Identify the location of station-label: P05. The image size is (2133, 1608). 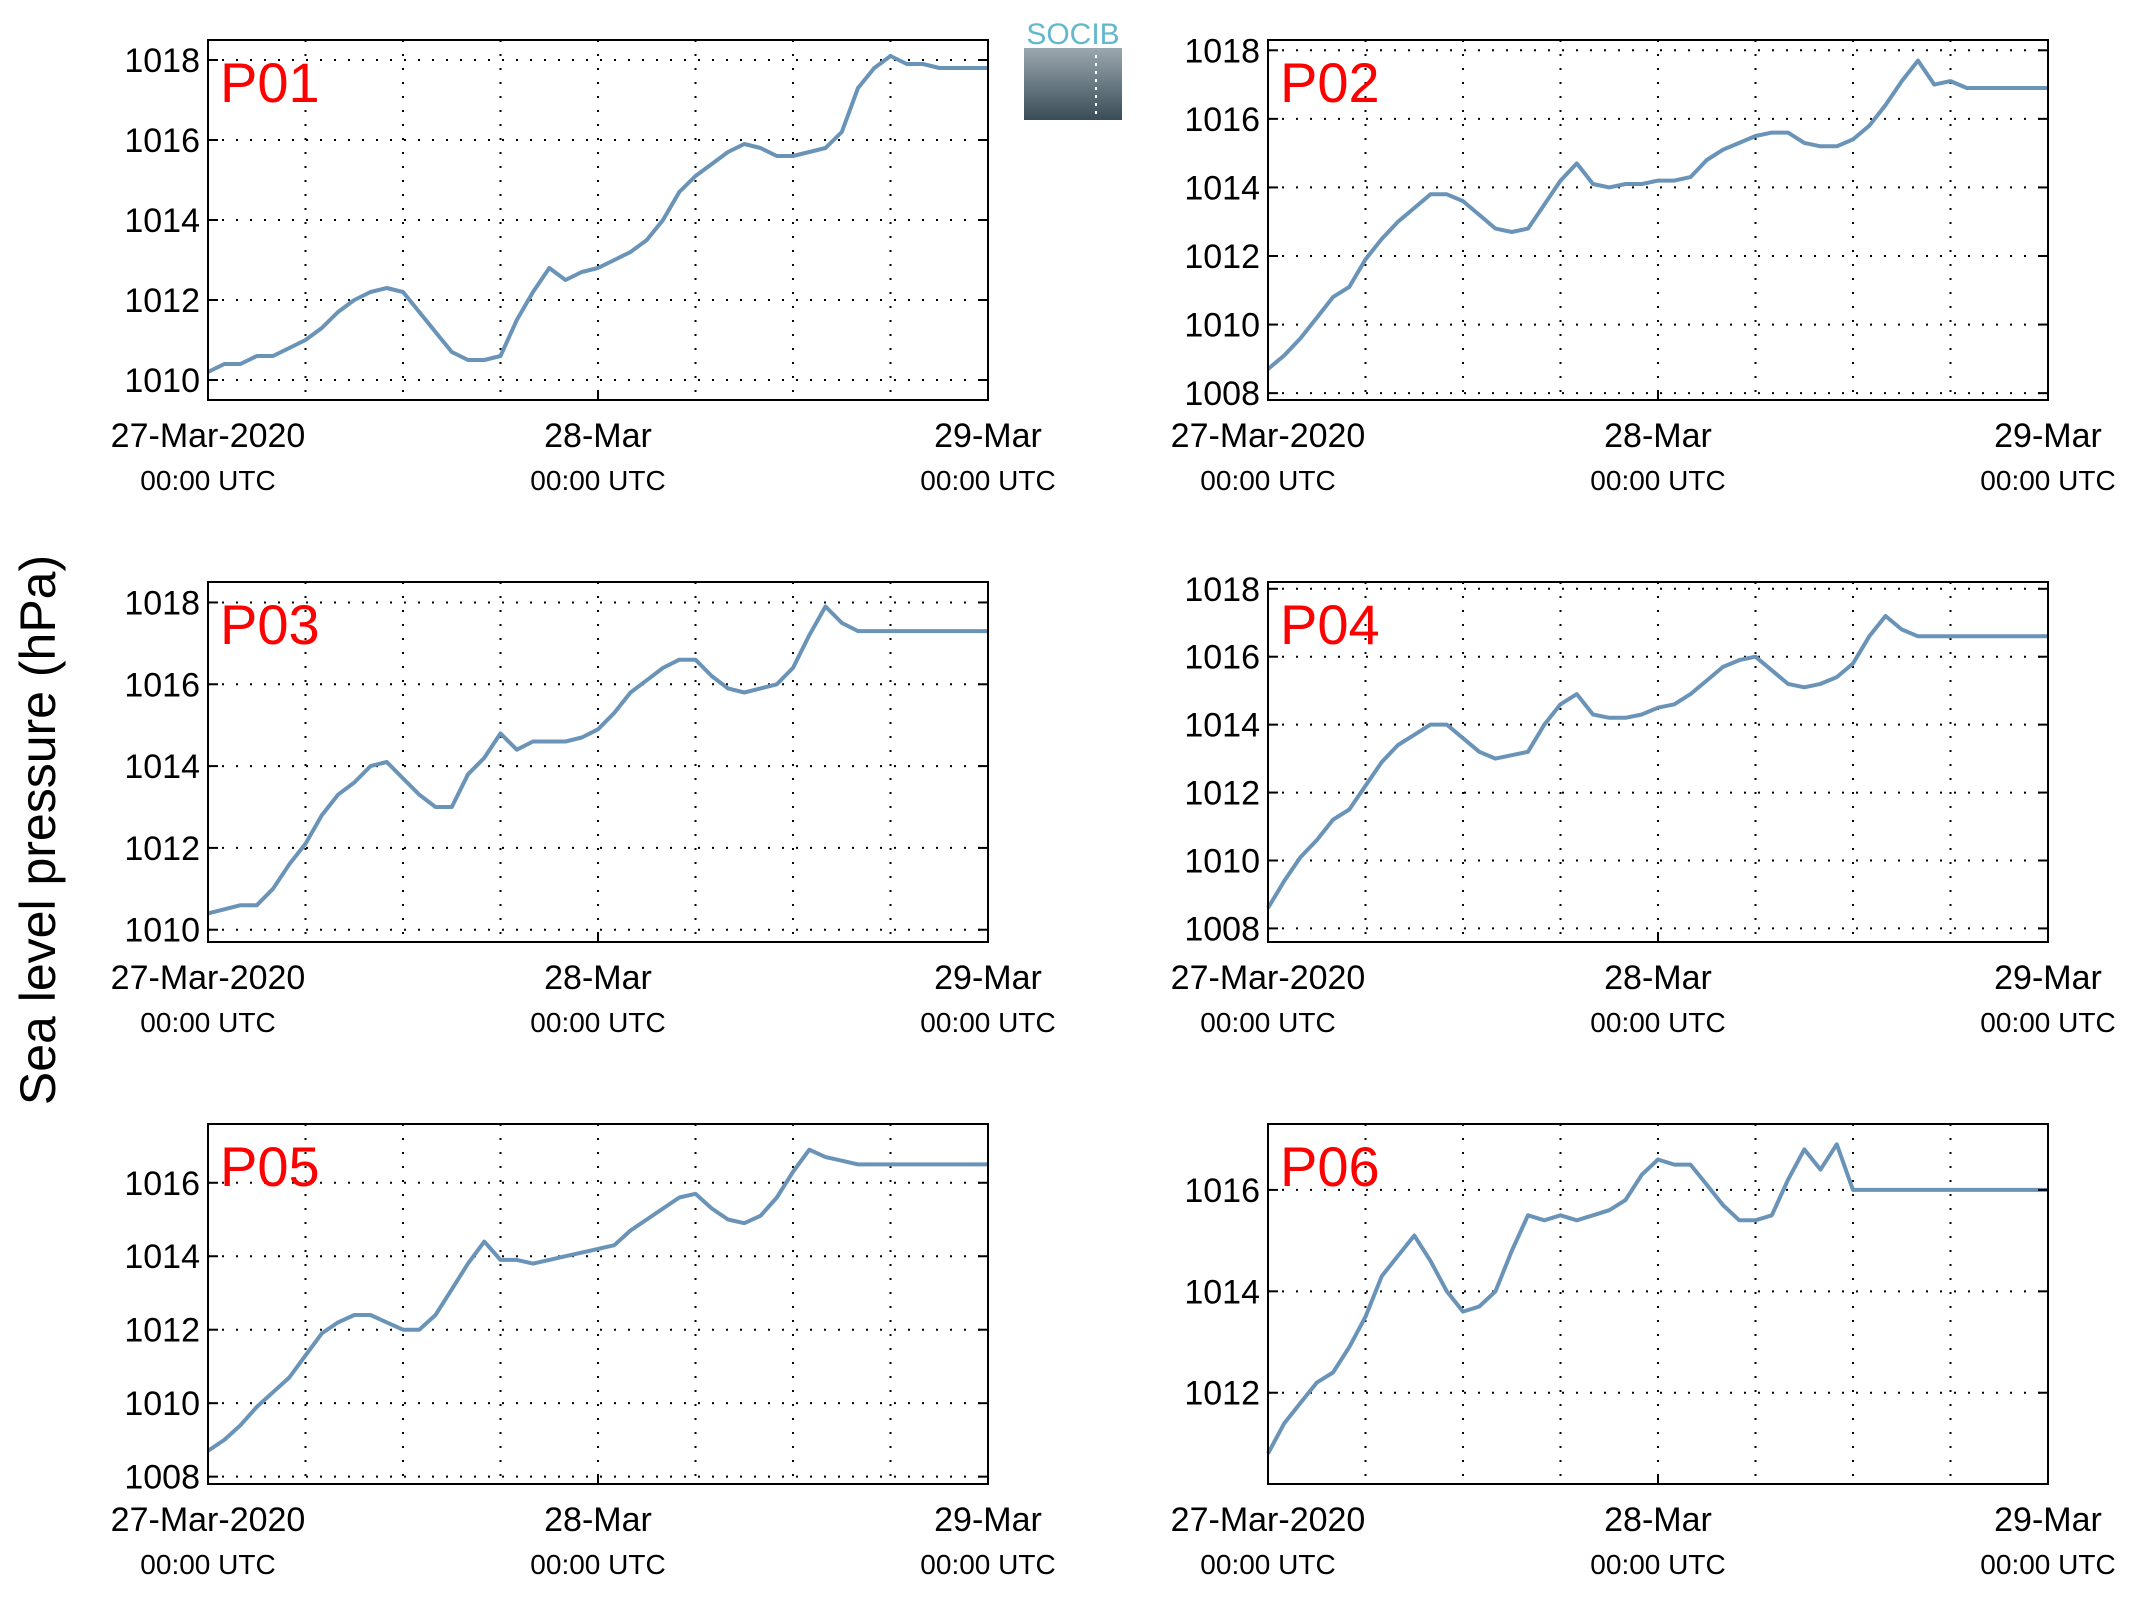
(270, 1166).